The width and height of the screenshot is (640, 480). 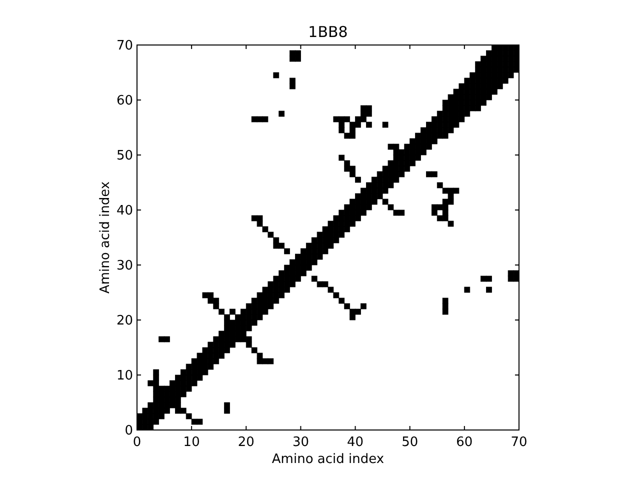 I want to click on x-tick-label: 60, so click(x=464, y=442).